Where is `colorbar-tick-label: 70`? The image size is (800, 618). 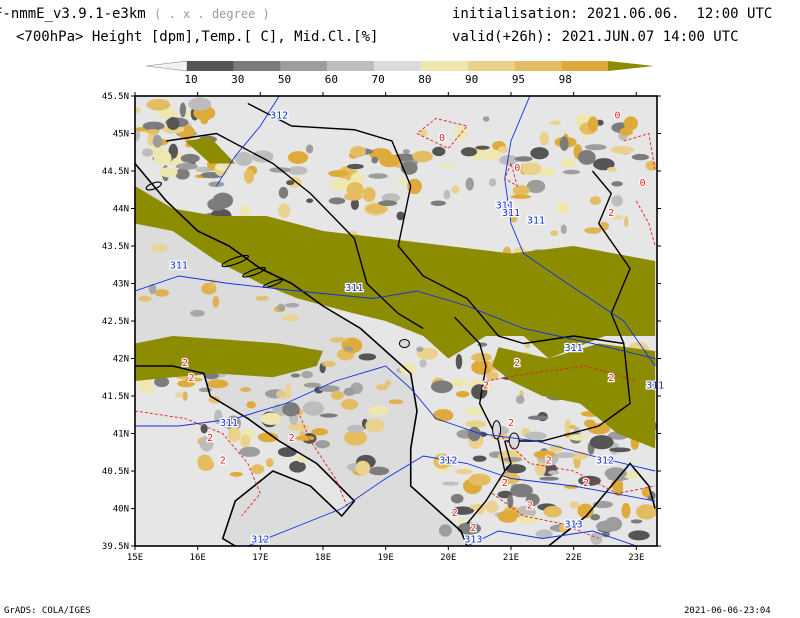
colorbar-tick-label: 70 is located at coordinates (377, 79).